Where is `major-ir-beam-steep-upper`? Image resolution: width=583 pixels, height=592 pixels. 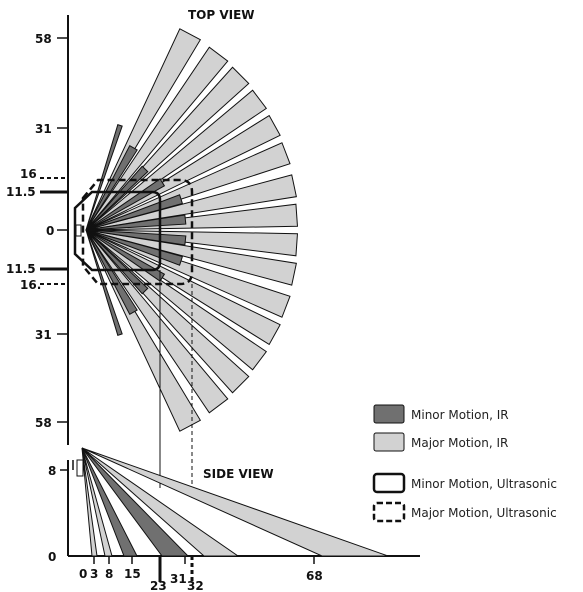
major-ir-beam-steep-upper is located at coordinates (104, 177).